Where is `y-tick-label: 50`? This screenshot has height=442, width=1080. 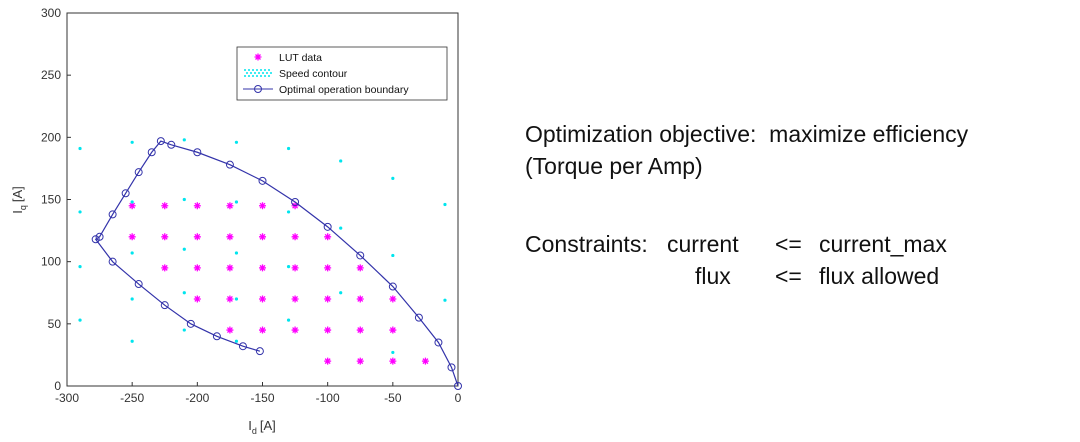 y-tick-label: 50 is located at coordinates (55, 324).